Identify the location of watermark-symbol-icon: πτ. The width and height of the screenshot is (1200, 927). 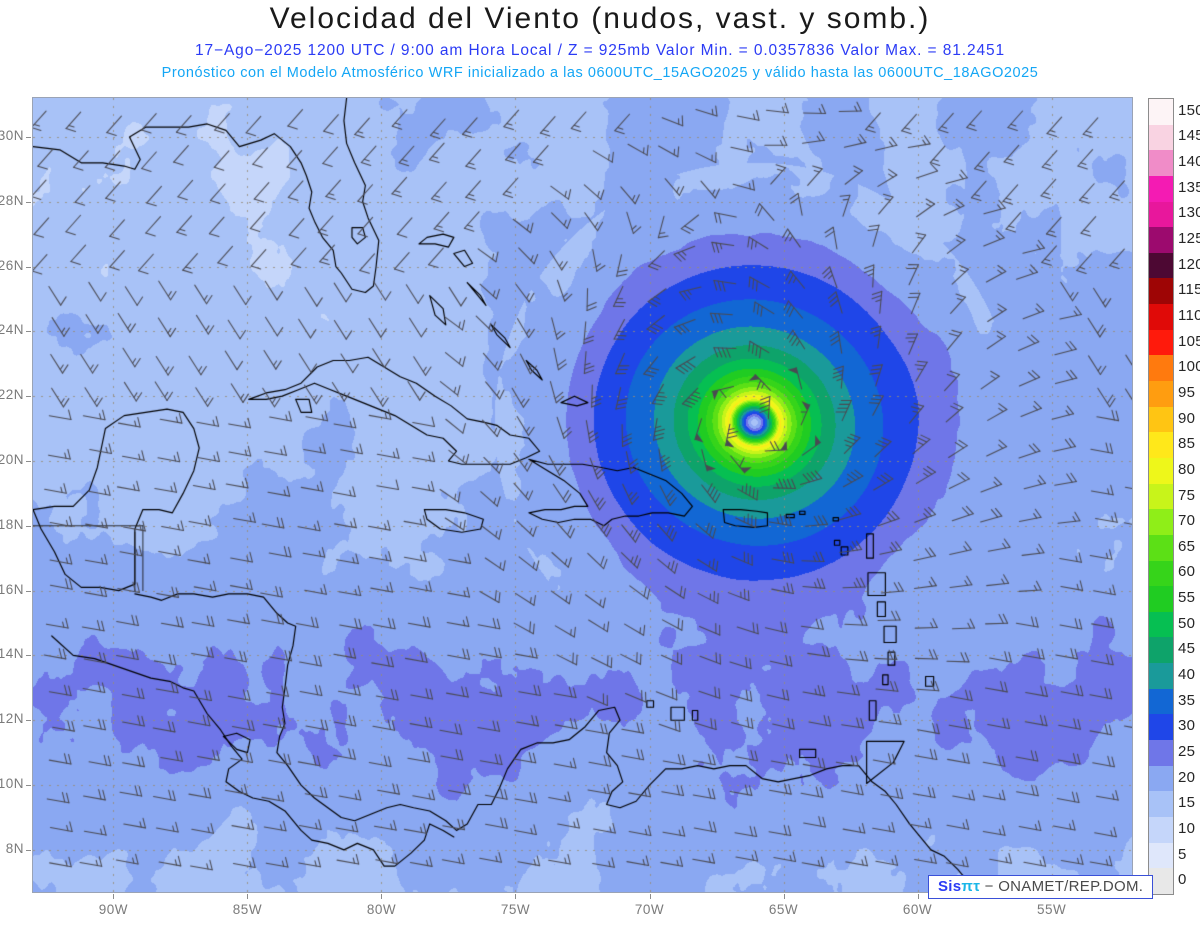
(971, 886).